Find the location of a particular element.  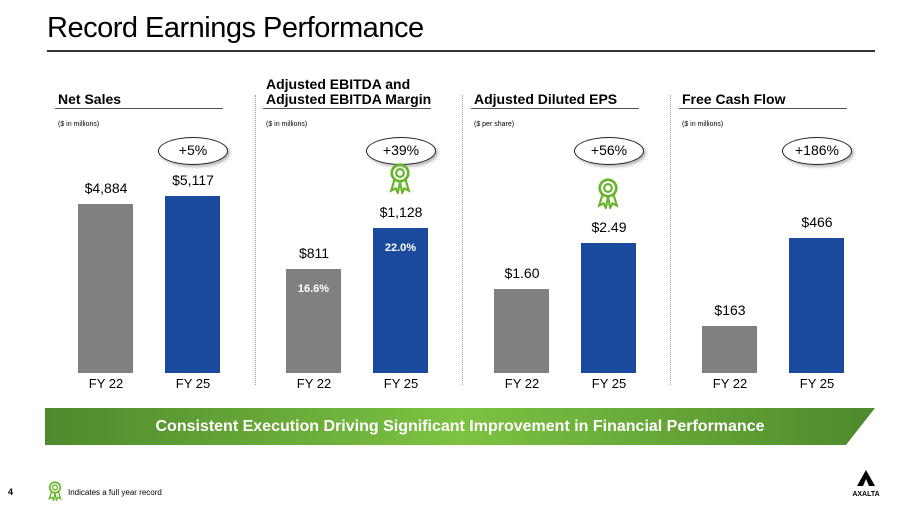

growth-badge: +186% is located at coordinates (817, 151).